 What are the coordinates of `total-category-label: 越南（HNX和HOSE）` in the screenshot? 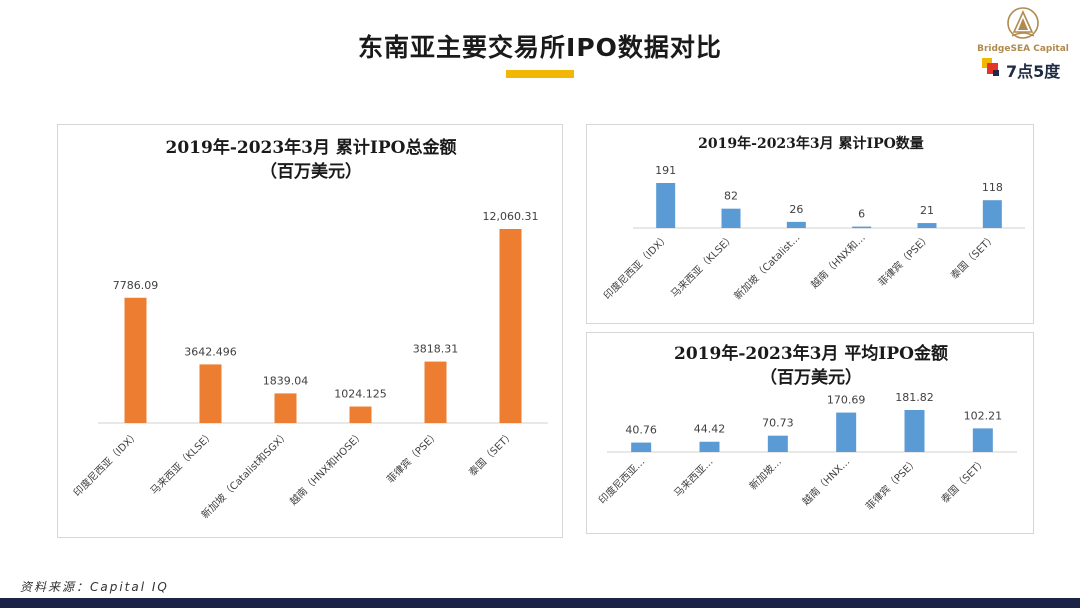 It's located at (327, 468).